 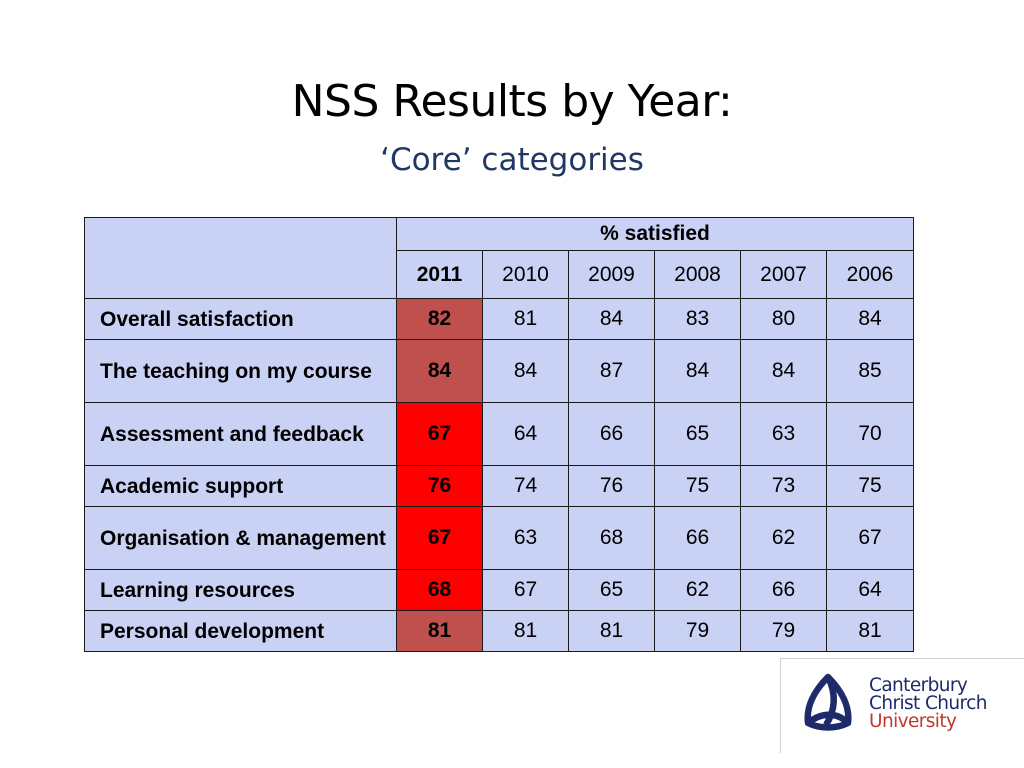 I want to click on value-cell: 85, so click(x=870, y=371).